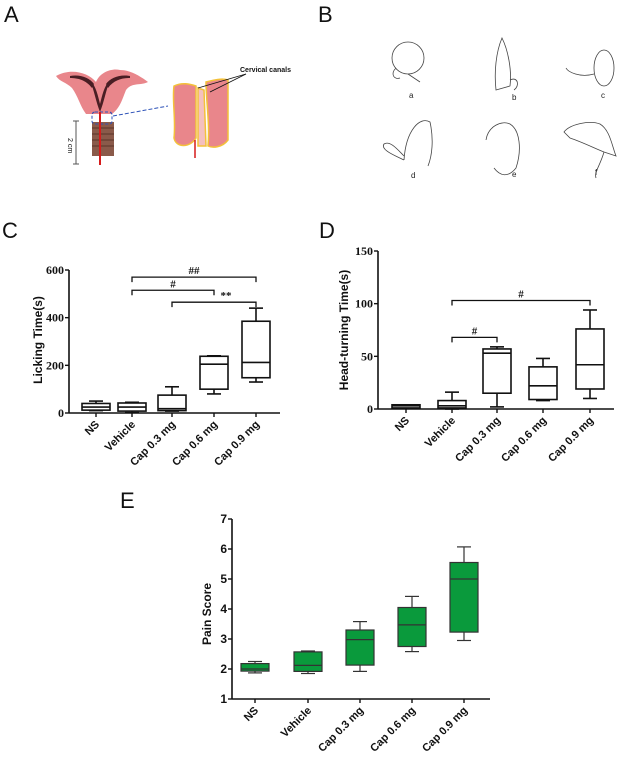  Describe the element at coordinates (341, 730) in the screenshot. I see `x-tick-label: Cap 0.3 mg` at that location.